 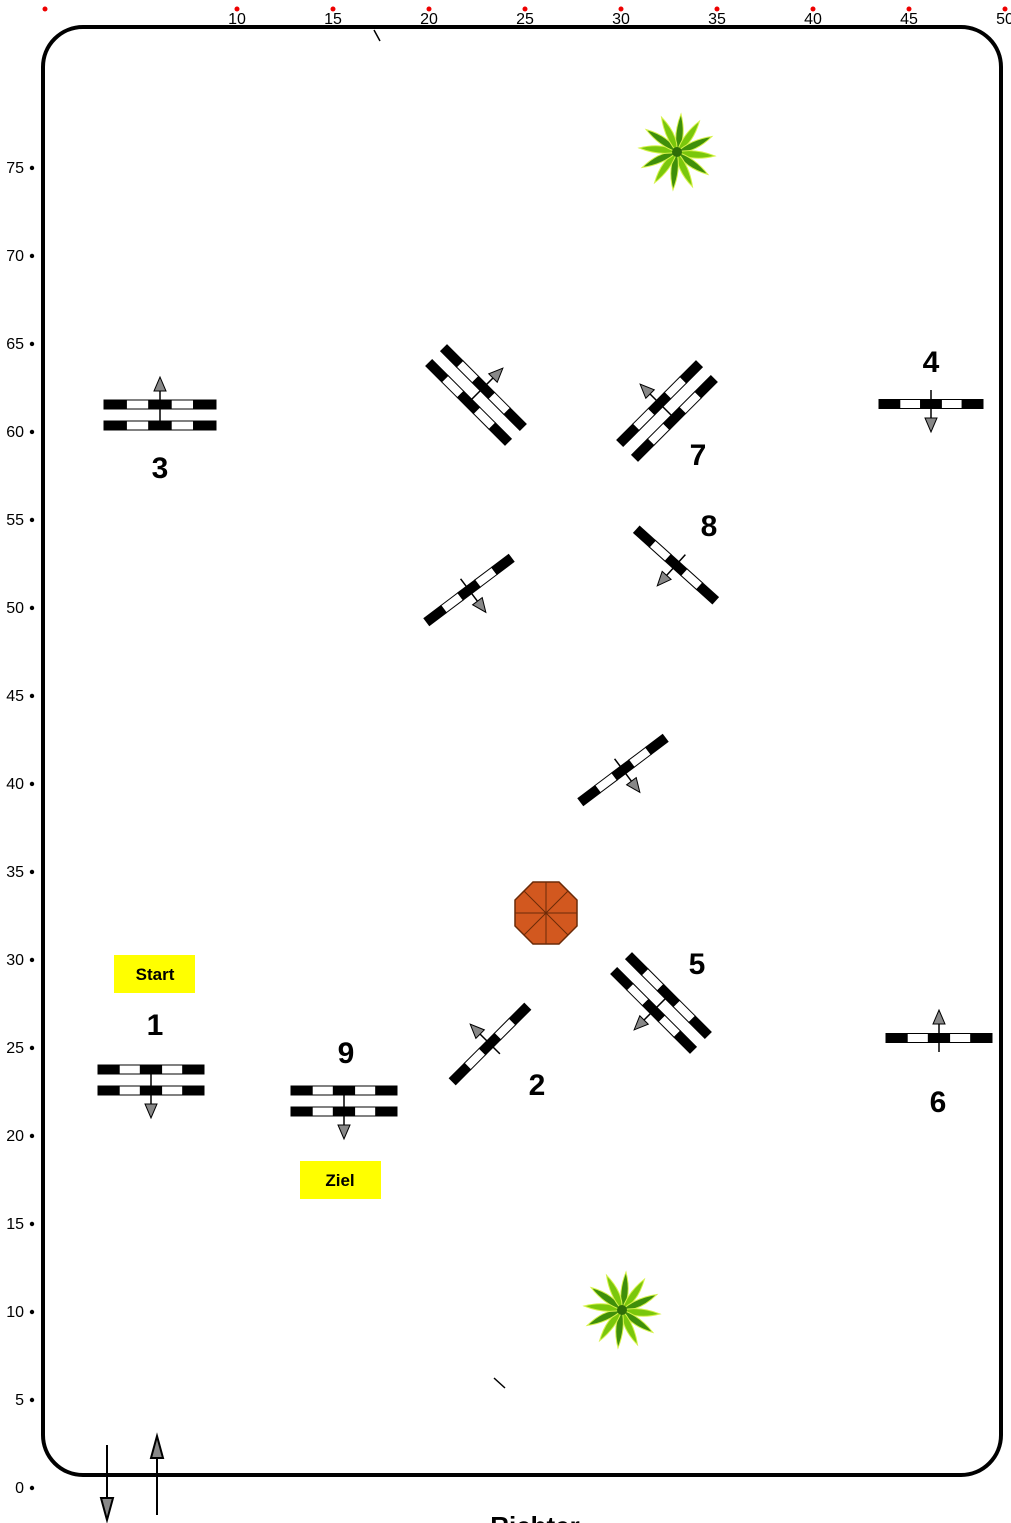 What do you see at coordinates (15, 1224) in the screenshot?
I see `left-ruler-label: 15` at bounding box center [15, 1224].